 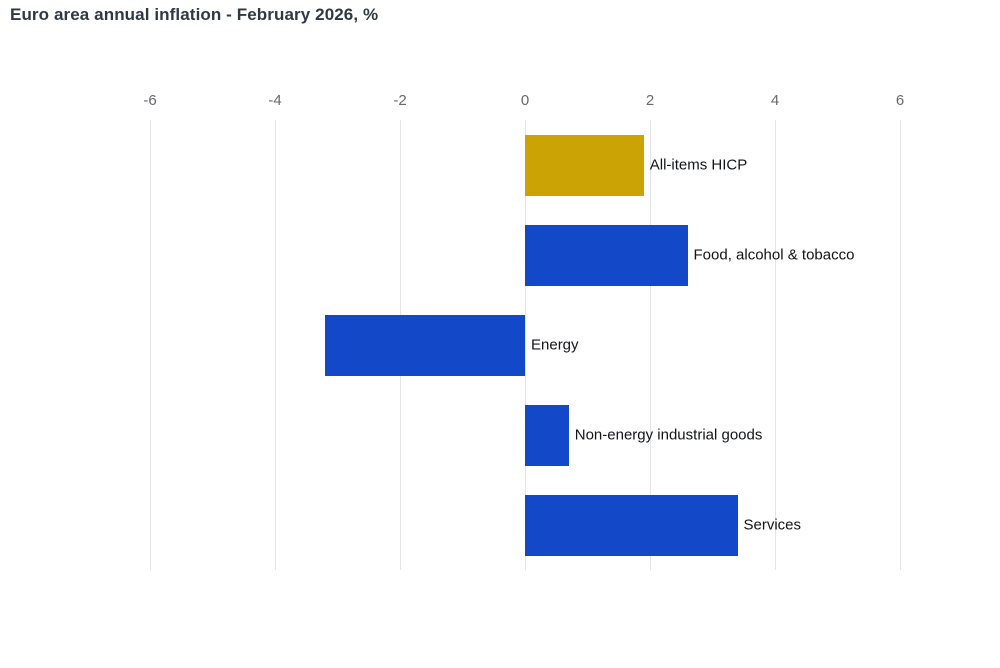 What do you see at coordinates (584, 165) in the screenshot?
I see `bar-all-items-hicp` at bounding box center [584, 165].